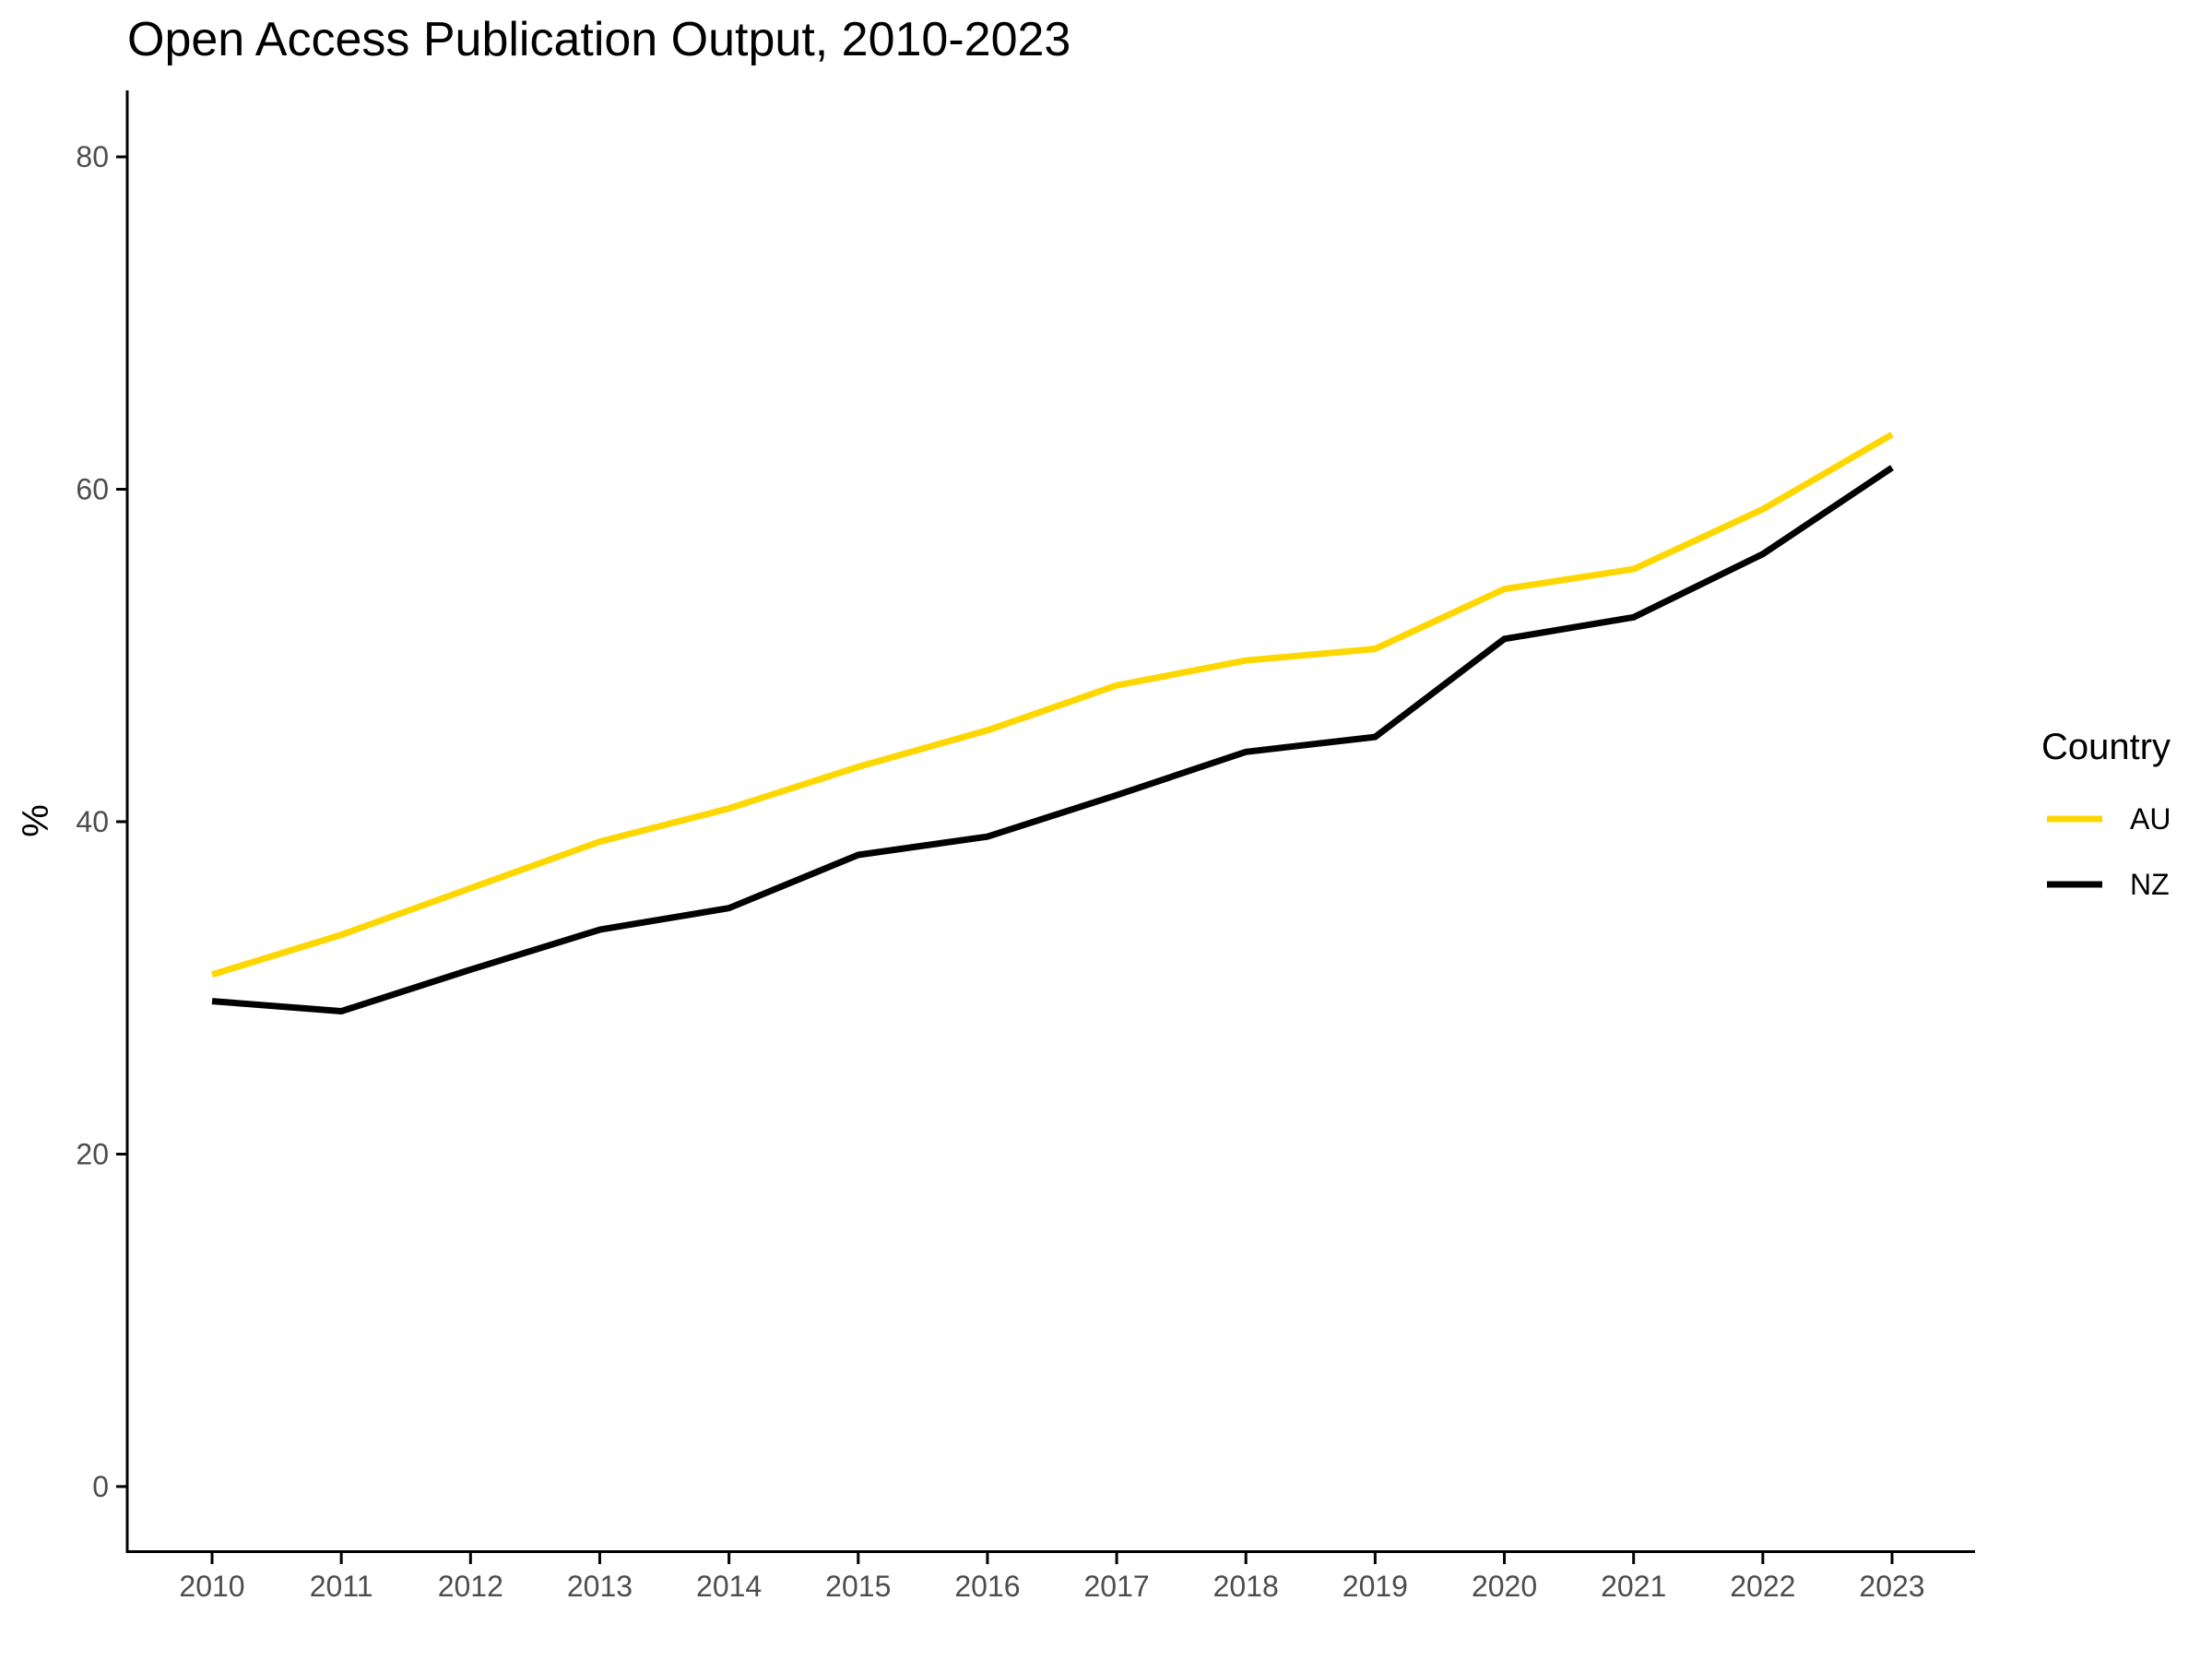  What do you see at coordinates (1505, 1586) in the screenshot?
I see `x-tick-label: 2020` at bounding box center [1505, 1586].